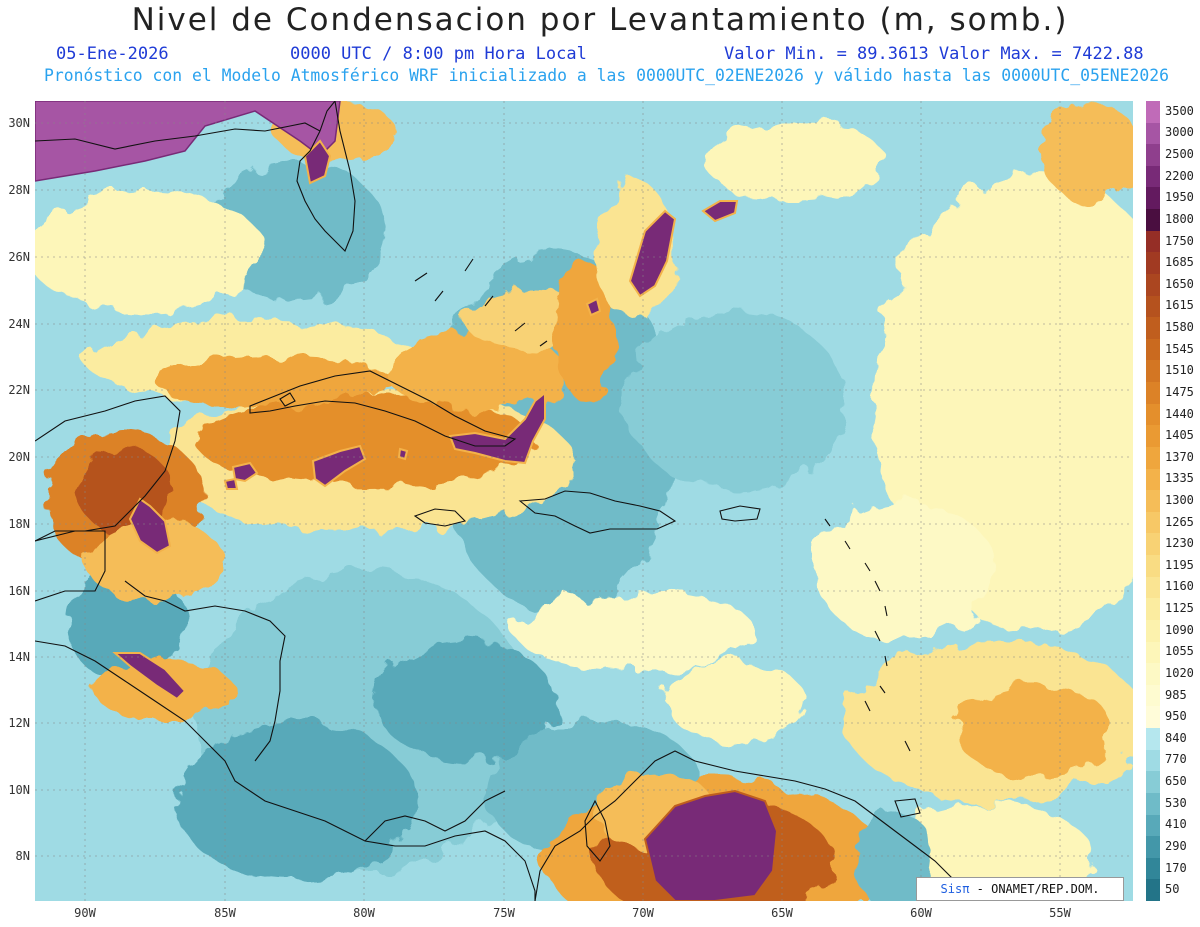 The height and width of the screenshot is (927, 1200). Describe the element at coordinates (1179, 500) in the screenshot. I see `colorbar-label: 1300` at that location.